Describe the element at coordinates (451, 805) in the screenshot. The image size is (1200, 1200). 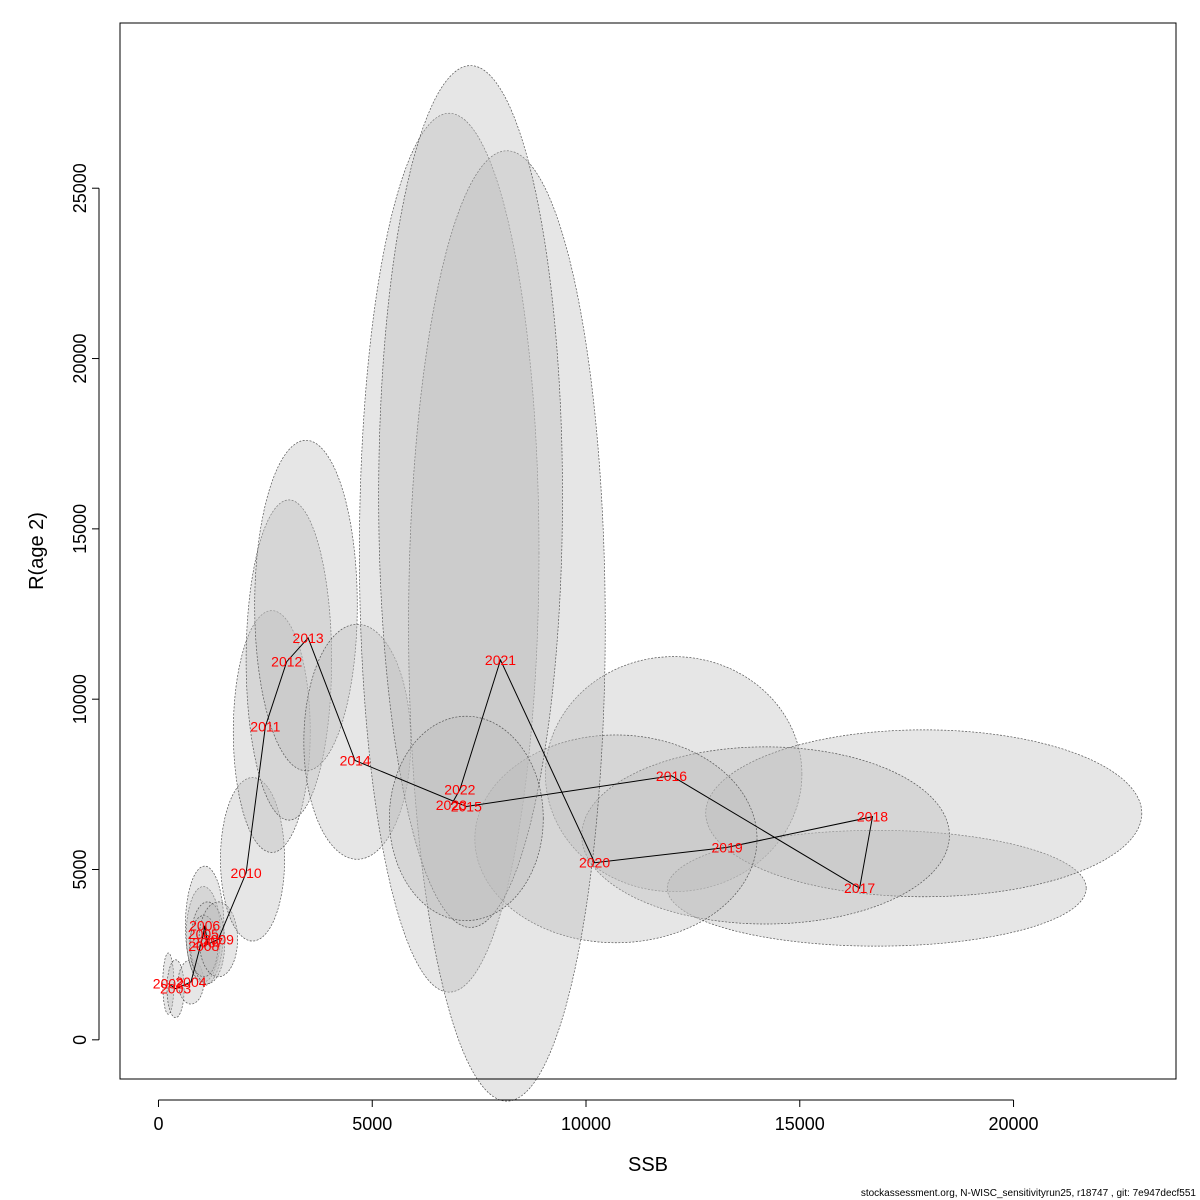
I see `year-label-2023: 2023` at that location.